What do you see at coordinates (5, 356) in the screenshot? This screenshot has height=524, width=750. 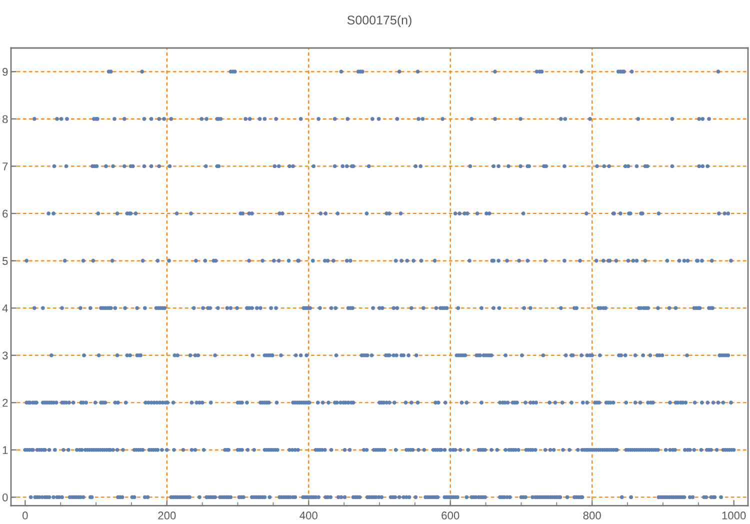 I see `y-tick-label: 3` at bounding box center [5, 356].